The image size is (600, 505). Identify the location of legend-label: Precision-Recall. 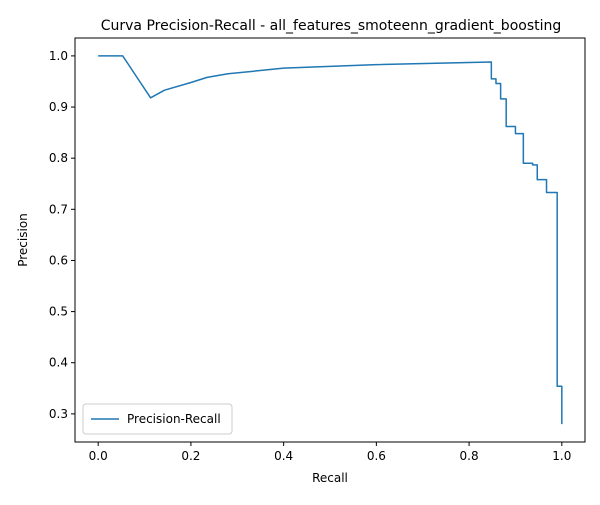
(174, 419).